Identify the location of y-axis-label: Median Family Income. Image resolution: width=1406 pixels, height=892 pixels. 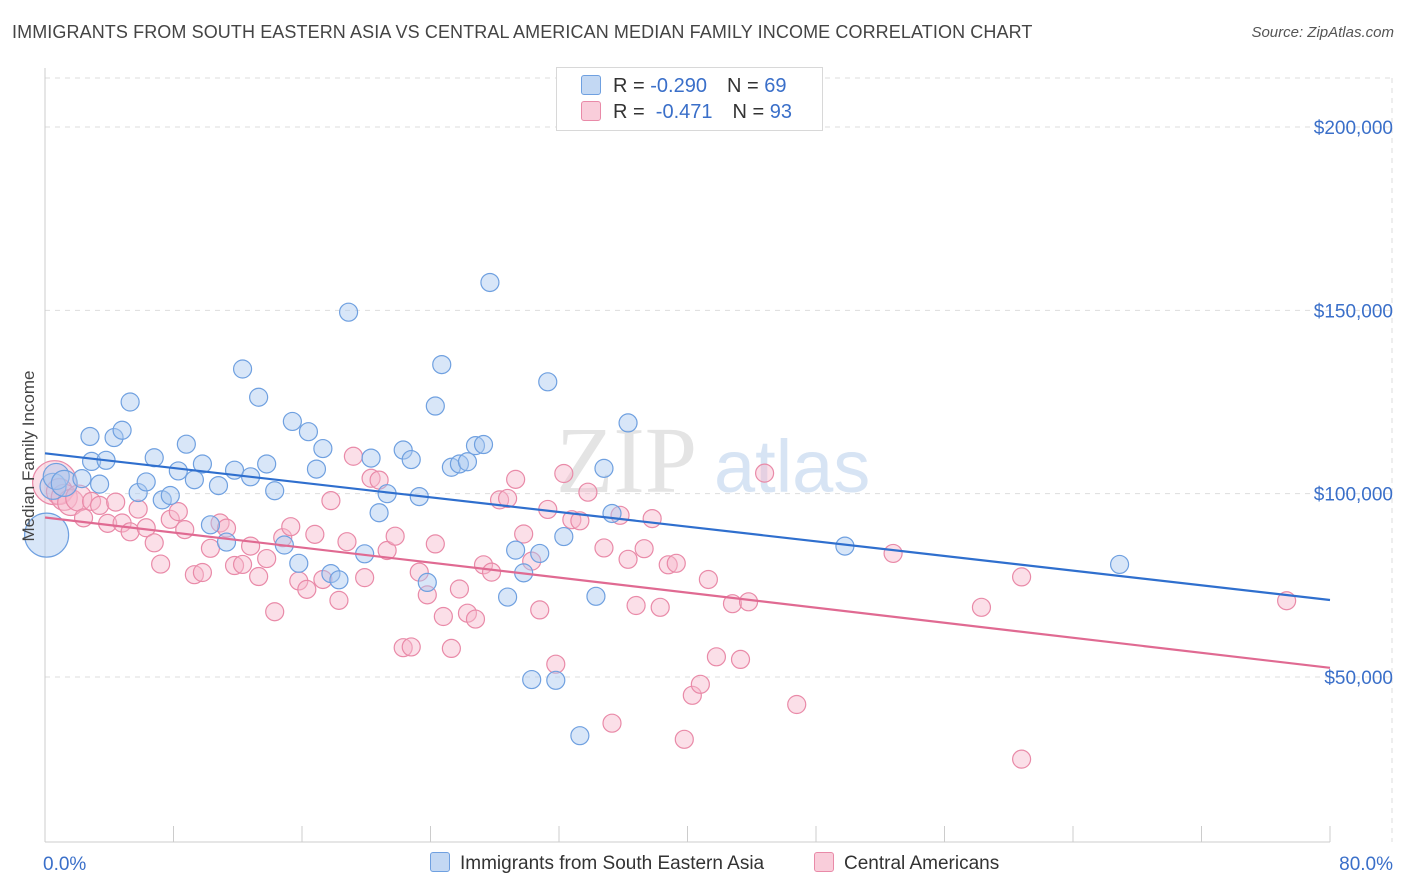
(28, 455).